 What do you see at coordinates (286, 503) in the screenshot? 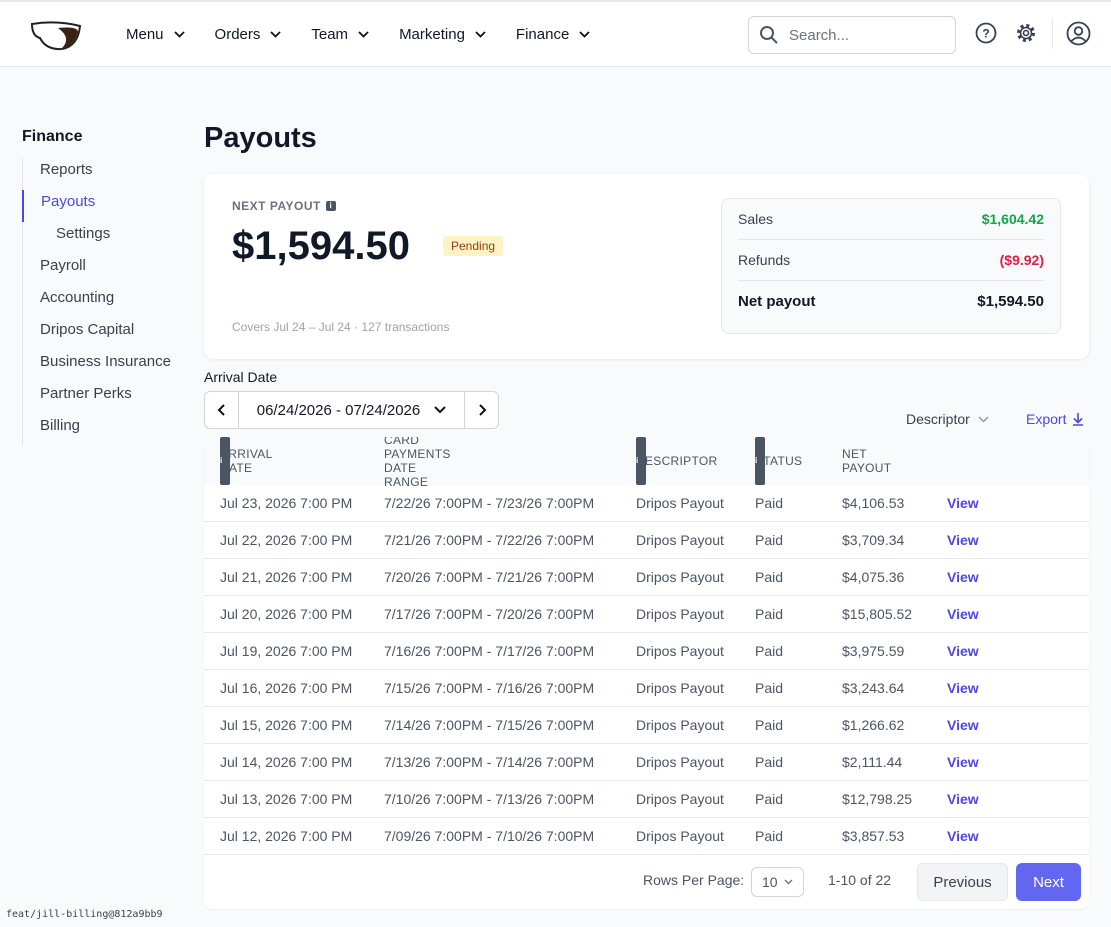
I see `table-cell: Jul 23, 2026 7:00 PM` at bounding box center [286, 503].